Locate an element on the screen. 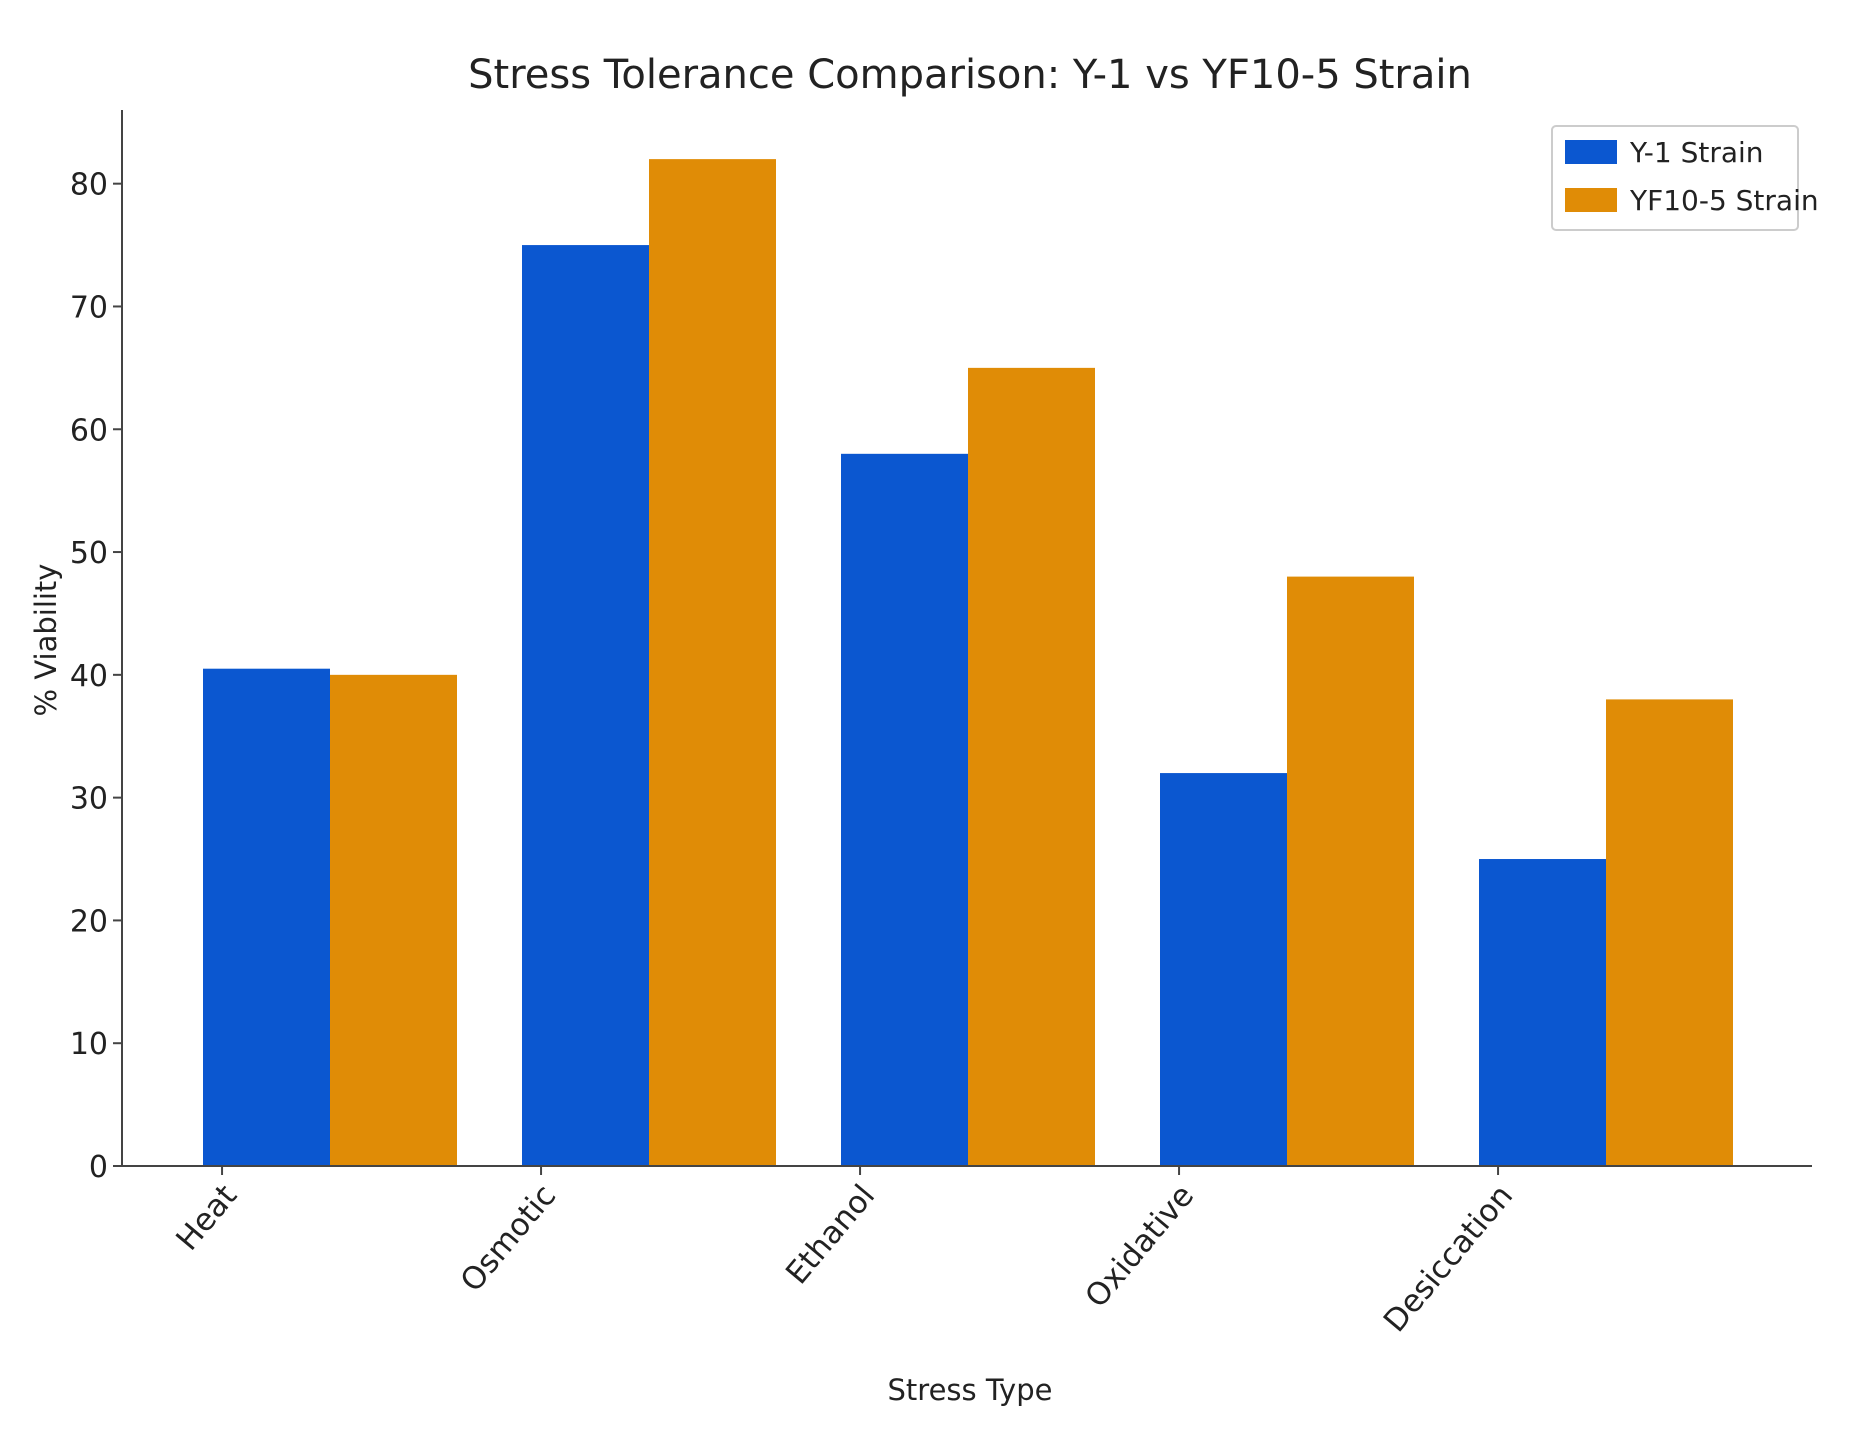 The image size is (1873, 1452). legend: Y-1 Strain YF10-5 Strain is located at coordinates (1685, 178).